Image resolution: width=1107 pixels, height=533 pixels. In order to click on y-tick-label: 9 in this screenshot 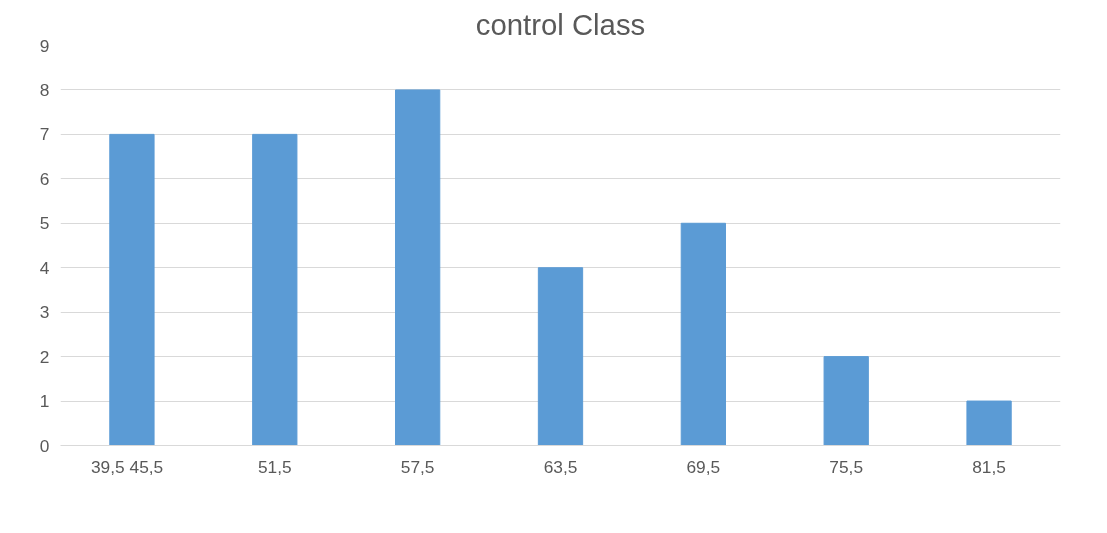, I will do `click(44, 45)`.